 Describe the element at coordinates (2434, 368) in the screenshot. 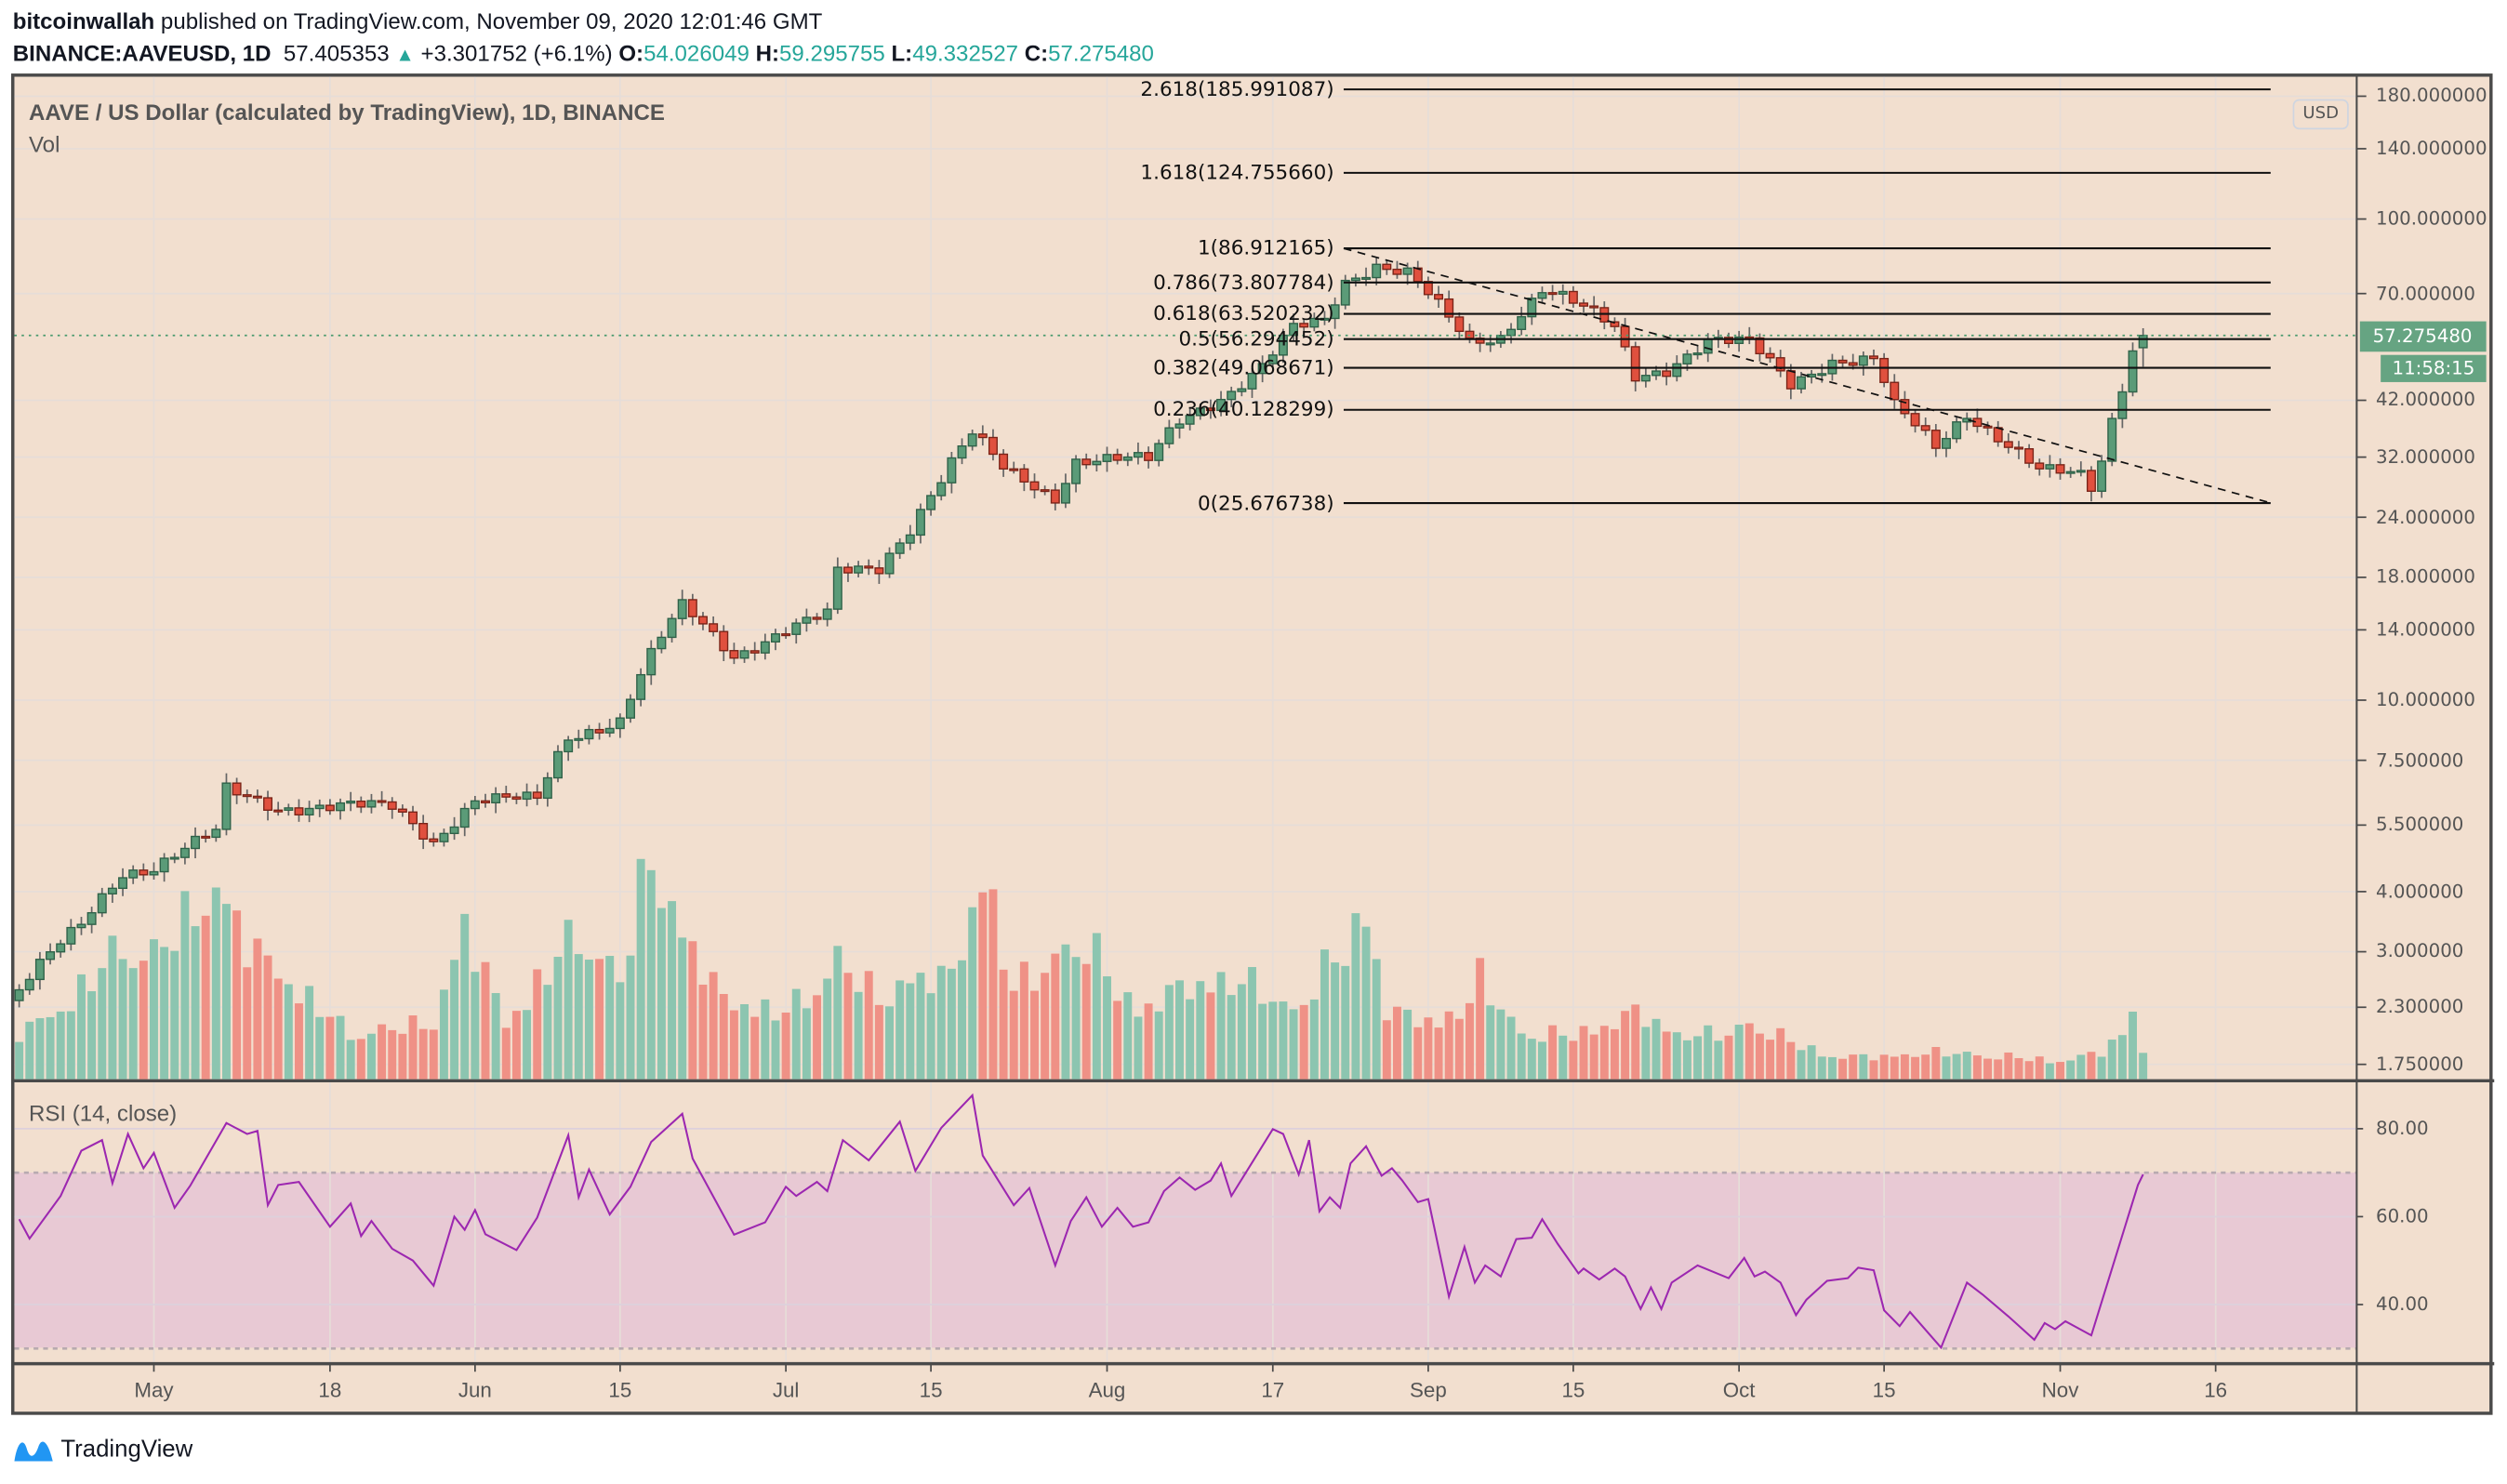

I see `bar-countdown: 11:58:15` at that location.